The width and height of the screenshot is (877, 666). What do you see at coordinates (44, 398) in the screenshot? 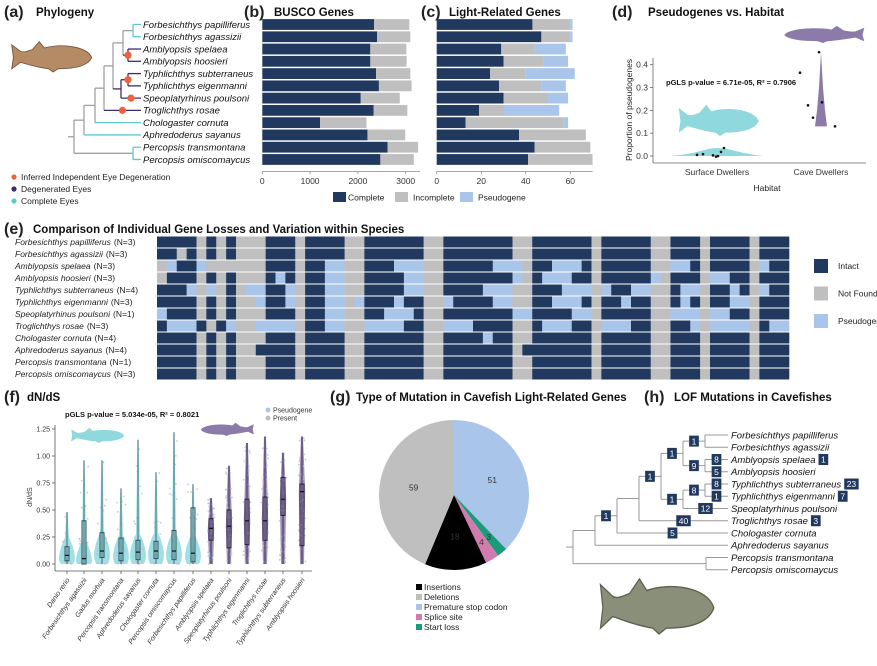
I see `panel-f-title: dN/dS` at bounding box center [44, 398].